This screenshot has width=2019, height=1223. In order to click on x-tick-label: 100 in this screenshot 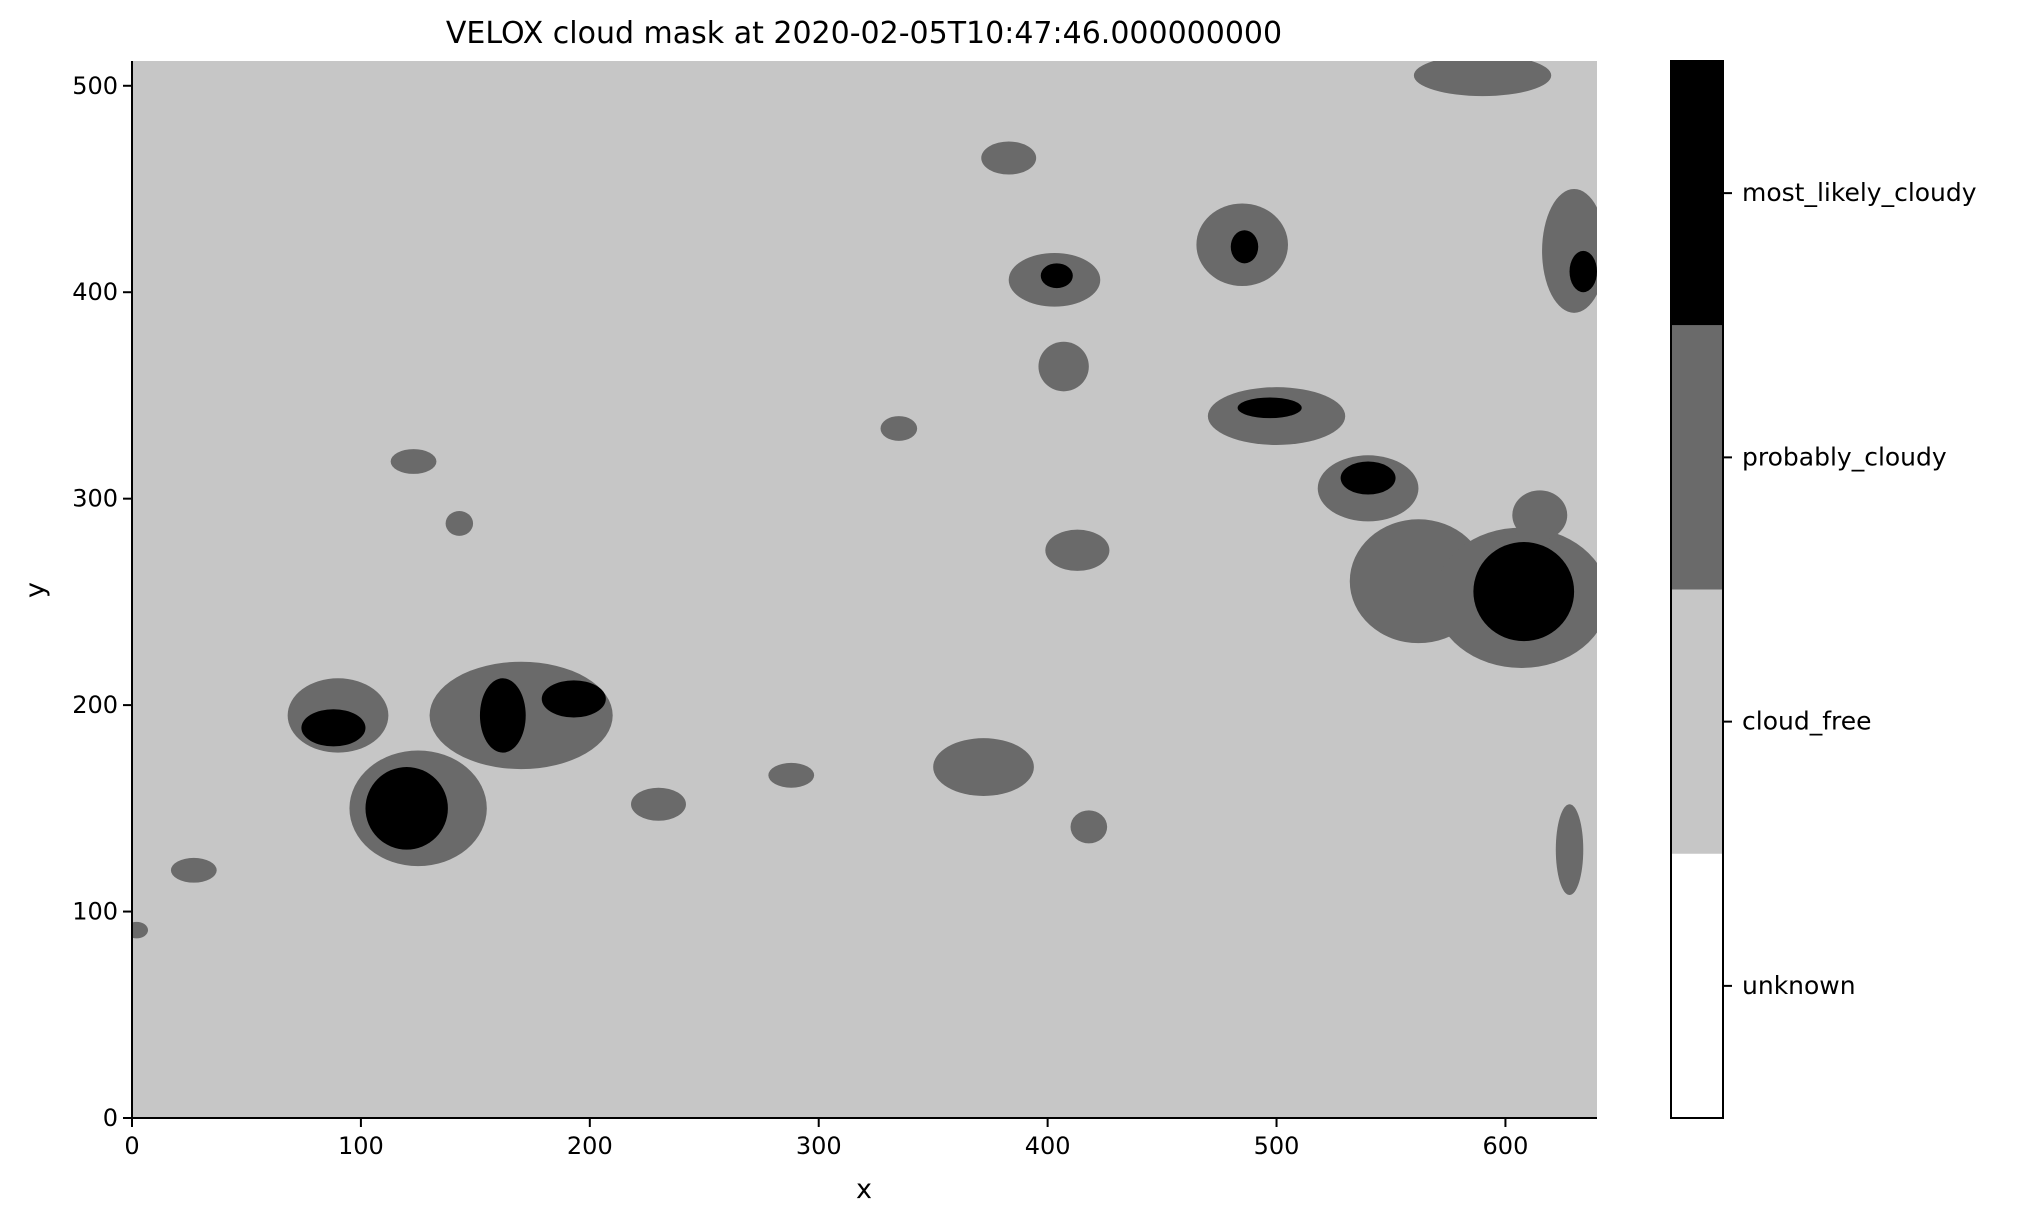, I will do `click(361, 1146)`.